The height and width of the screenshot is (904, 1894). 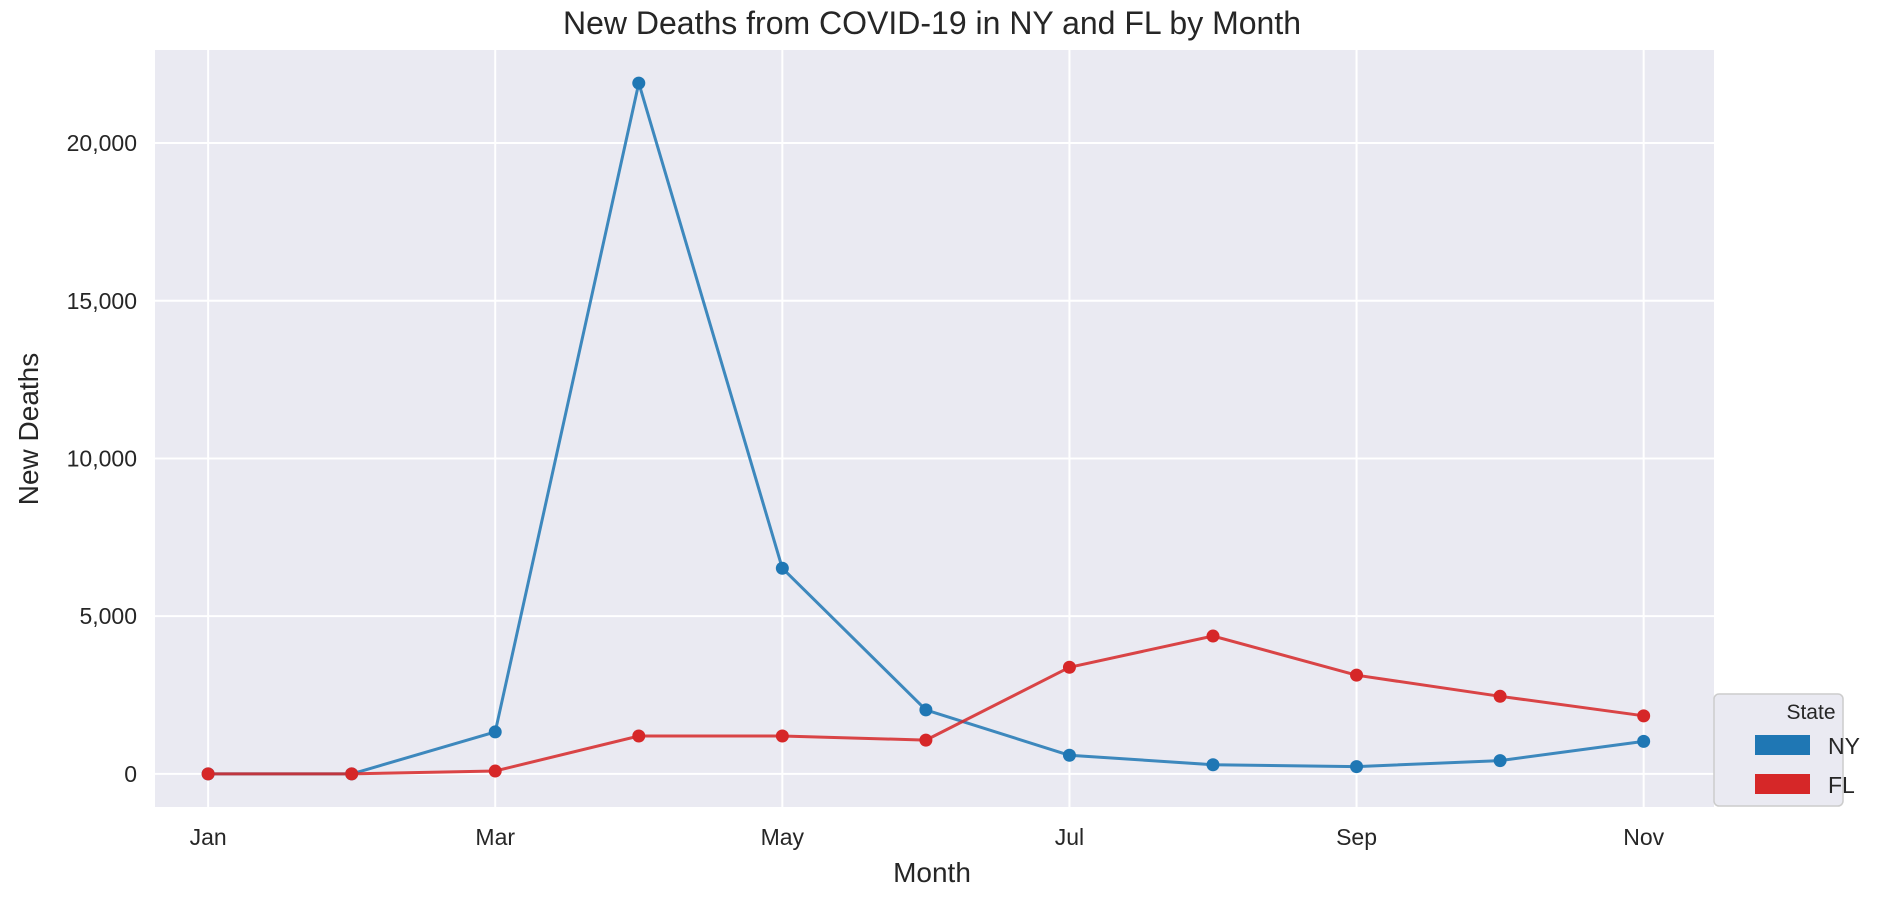 I want to click on y-axis-ticks: 0 5,000 10,000 15,000 20,000, so click(x=102, y=458).